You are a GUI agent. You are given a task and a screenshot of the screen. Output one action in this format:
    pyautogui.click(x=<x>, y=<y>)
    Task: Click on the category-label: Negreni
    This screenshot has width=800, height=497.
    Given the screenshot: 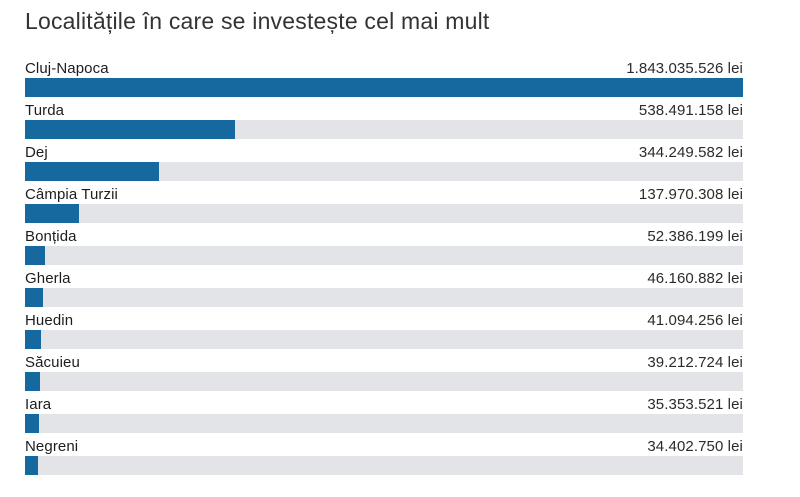 What is the action you would take?
    pyautogui.click(x=52, y=446)
    